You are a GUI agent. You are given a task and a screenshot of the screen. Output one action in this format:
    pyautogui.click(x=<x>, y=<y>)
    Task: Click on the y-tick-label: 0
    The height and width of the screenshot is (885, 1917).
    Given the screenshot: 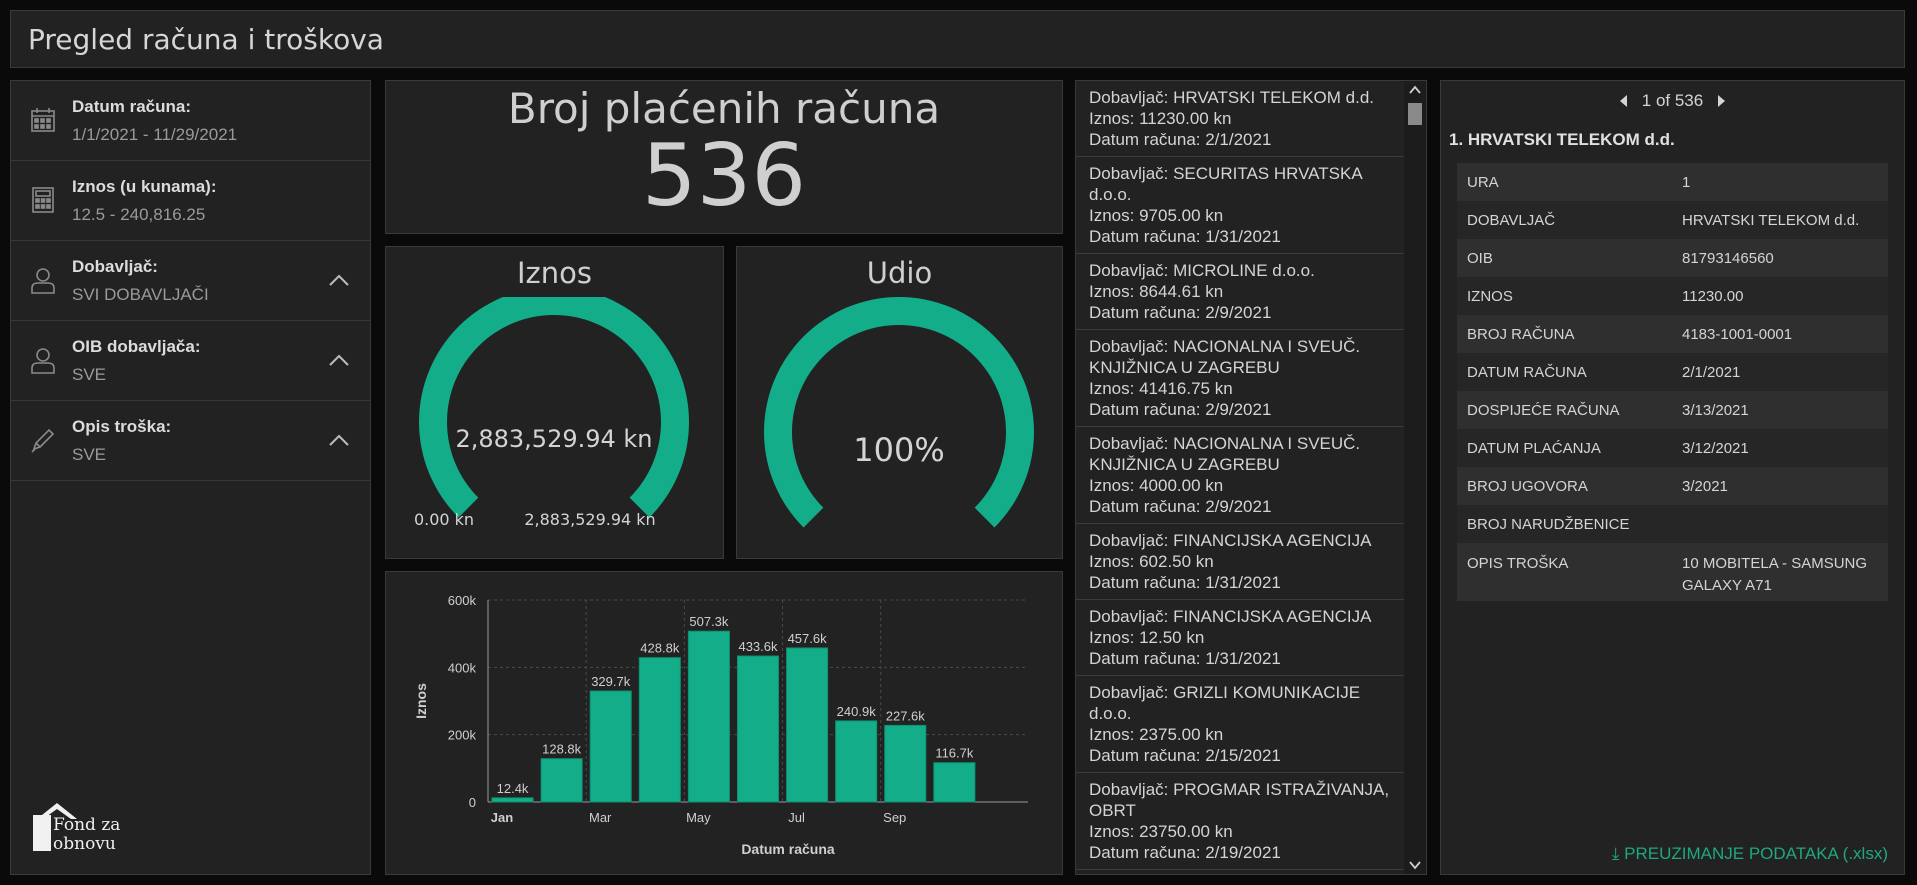 What is the action you would take?
    pyautogui.click(x=472, y=802)
    